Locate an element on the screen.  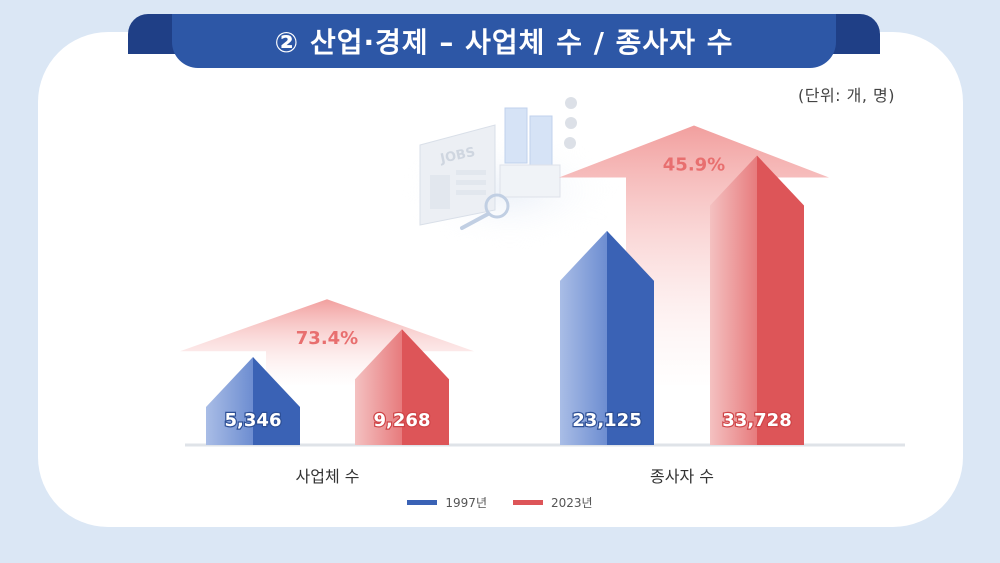
growth-rate-label: 73.4% is located at coordinates (327, 338).